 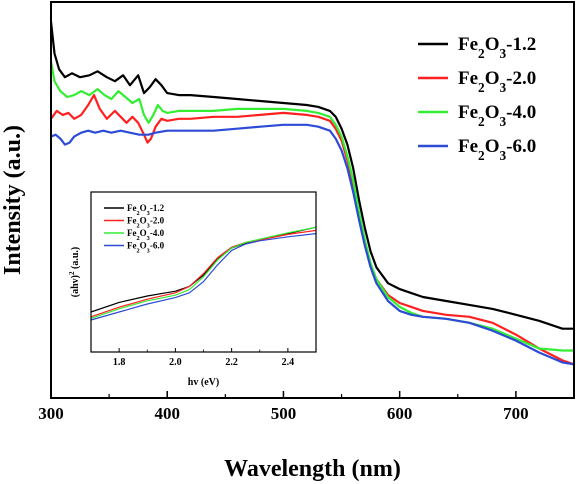 What do you see at coordinates (51, 413) in the screenshot?
I see `x-tick-label-300: 300` at bounding box center [51, 413].